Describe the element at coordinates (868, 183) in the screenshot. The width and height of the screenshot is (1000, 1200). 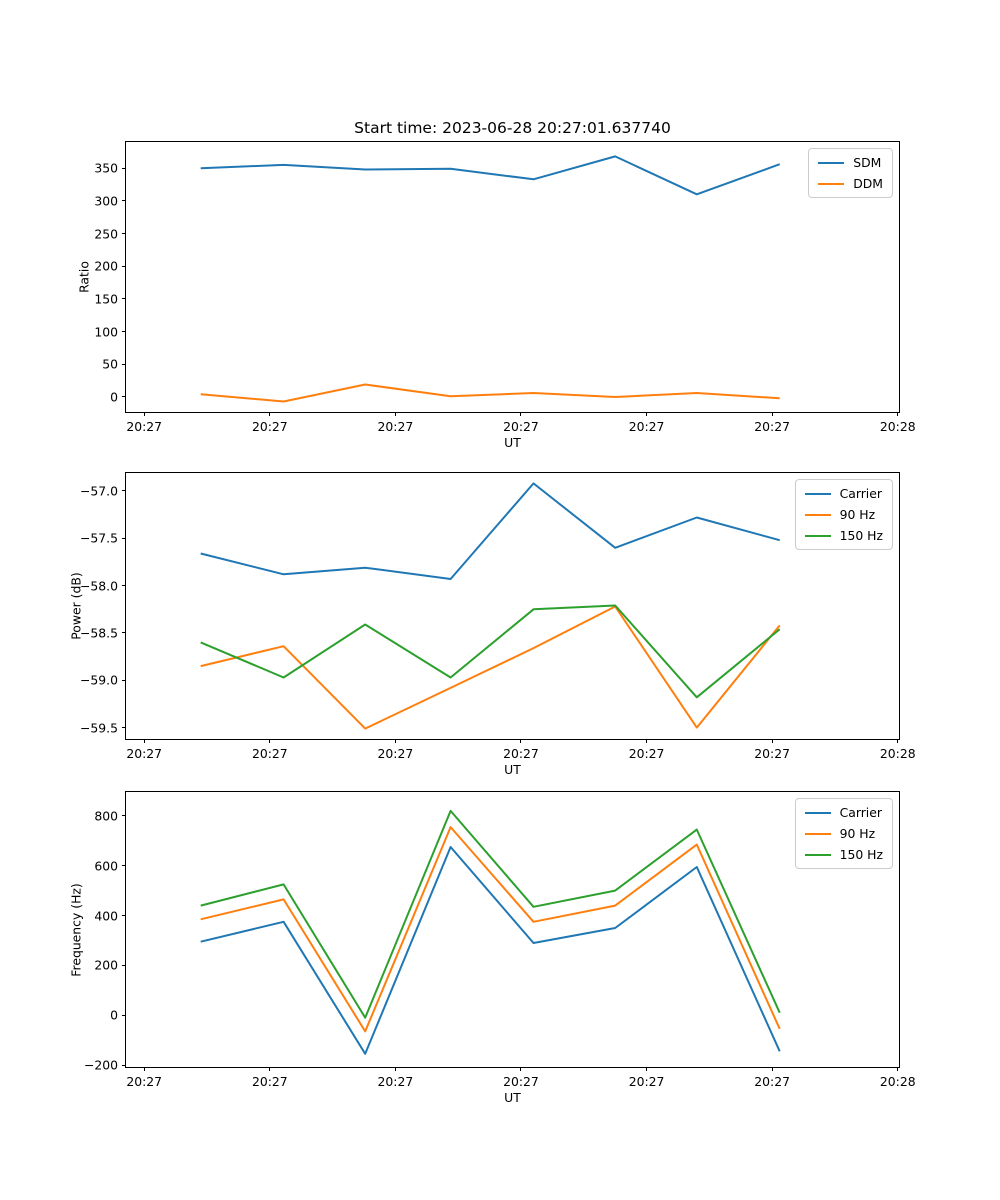
I see `legend-label: DDM` at that location.